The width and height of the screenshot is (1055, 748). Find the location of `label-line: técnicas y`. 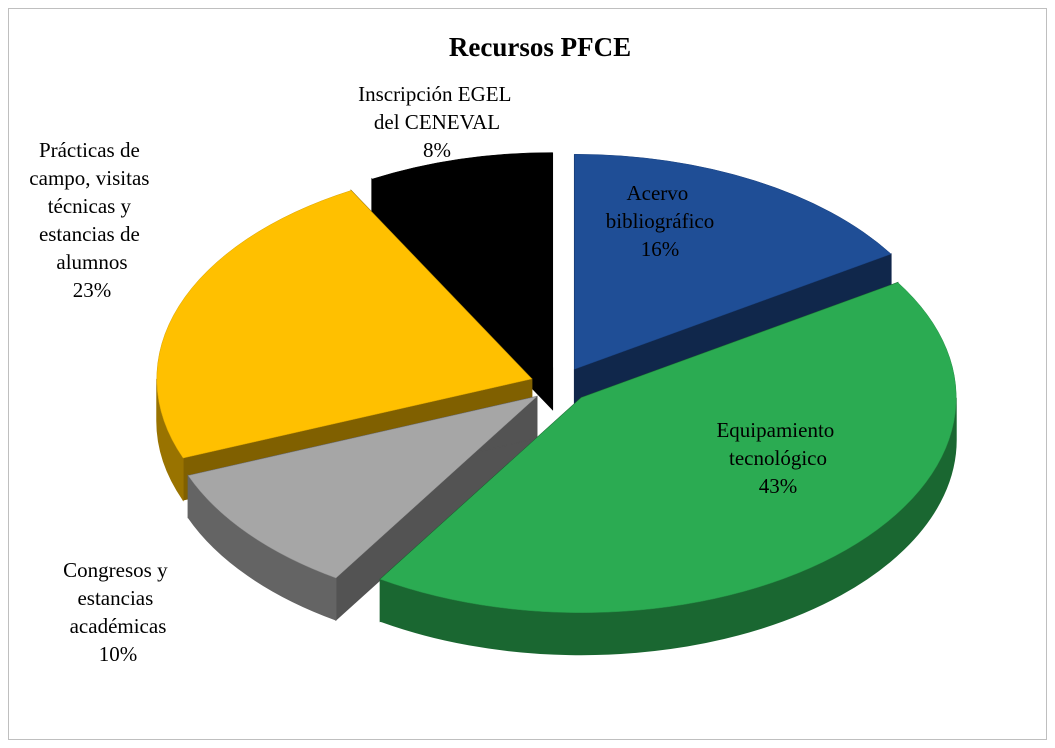

label-line: técnicas y is located at coordinates (92, 206).